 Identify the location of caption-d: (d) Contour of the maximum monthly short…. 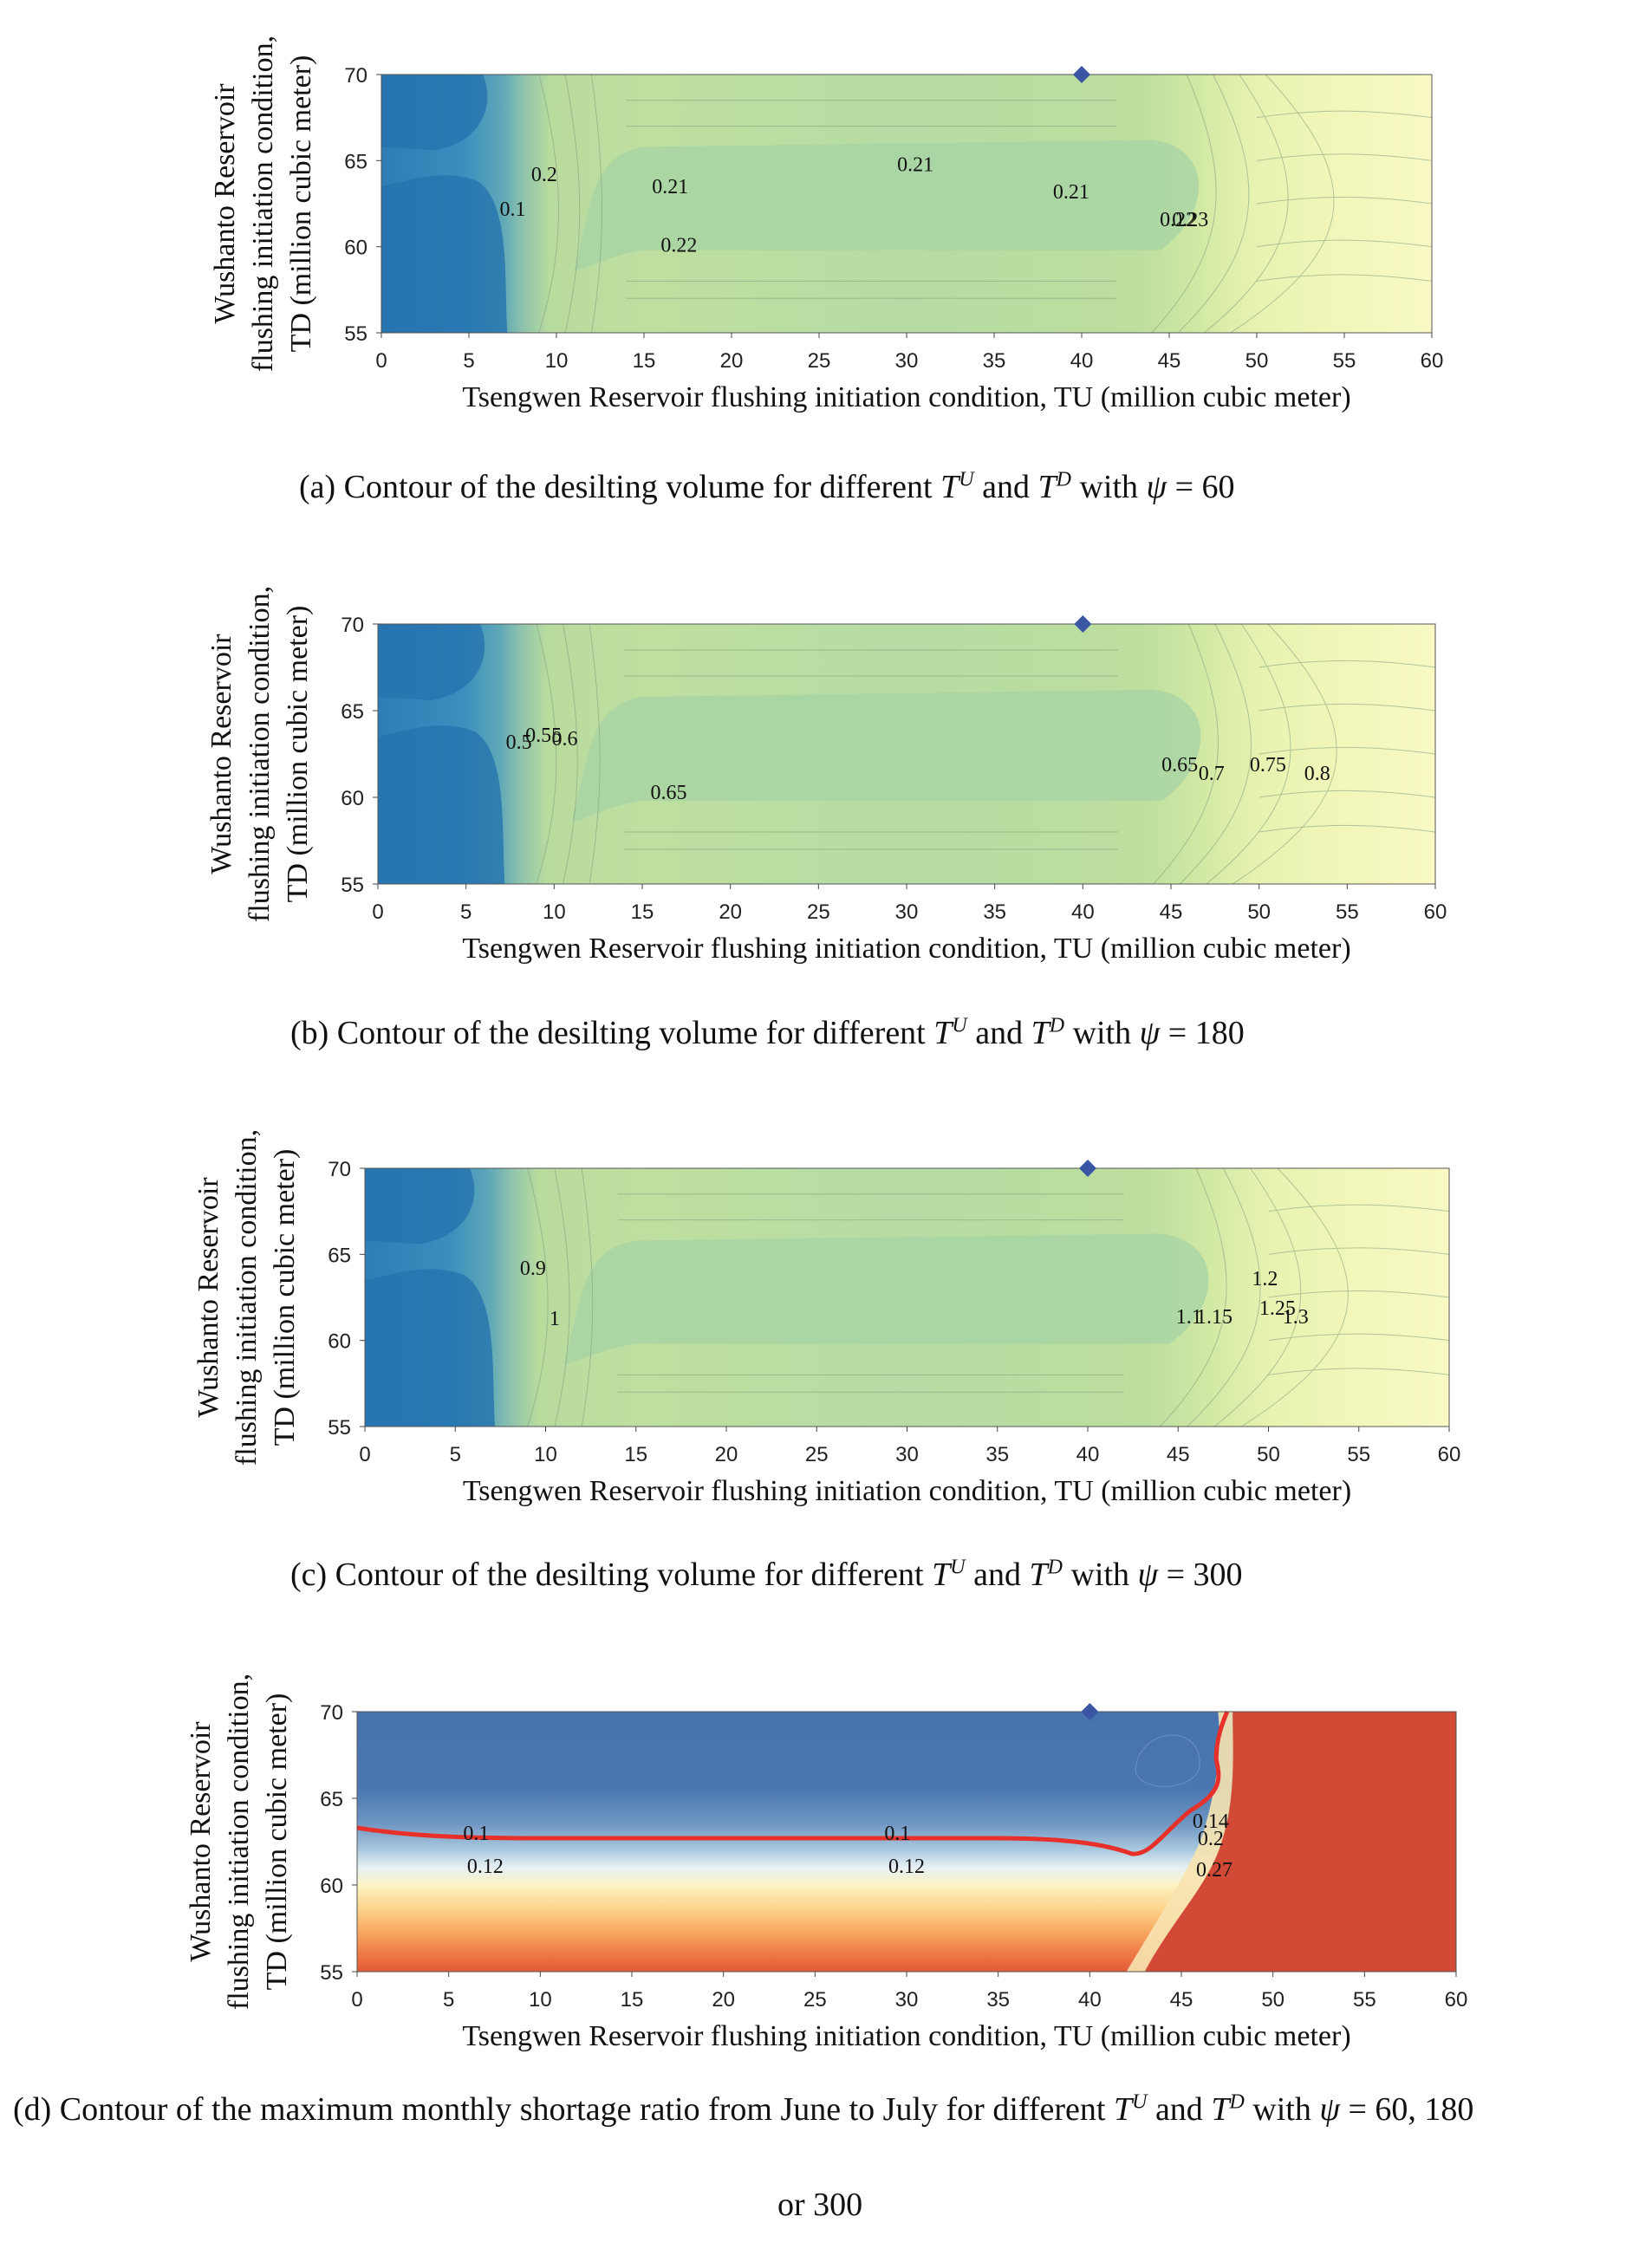
(743, 2109).